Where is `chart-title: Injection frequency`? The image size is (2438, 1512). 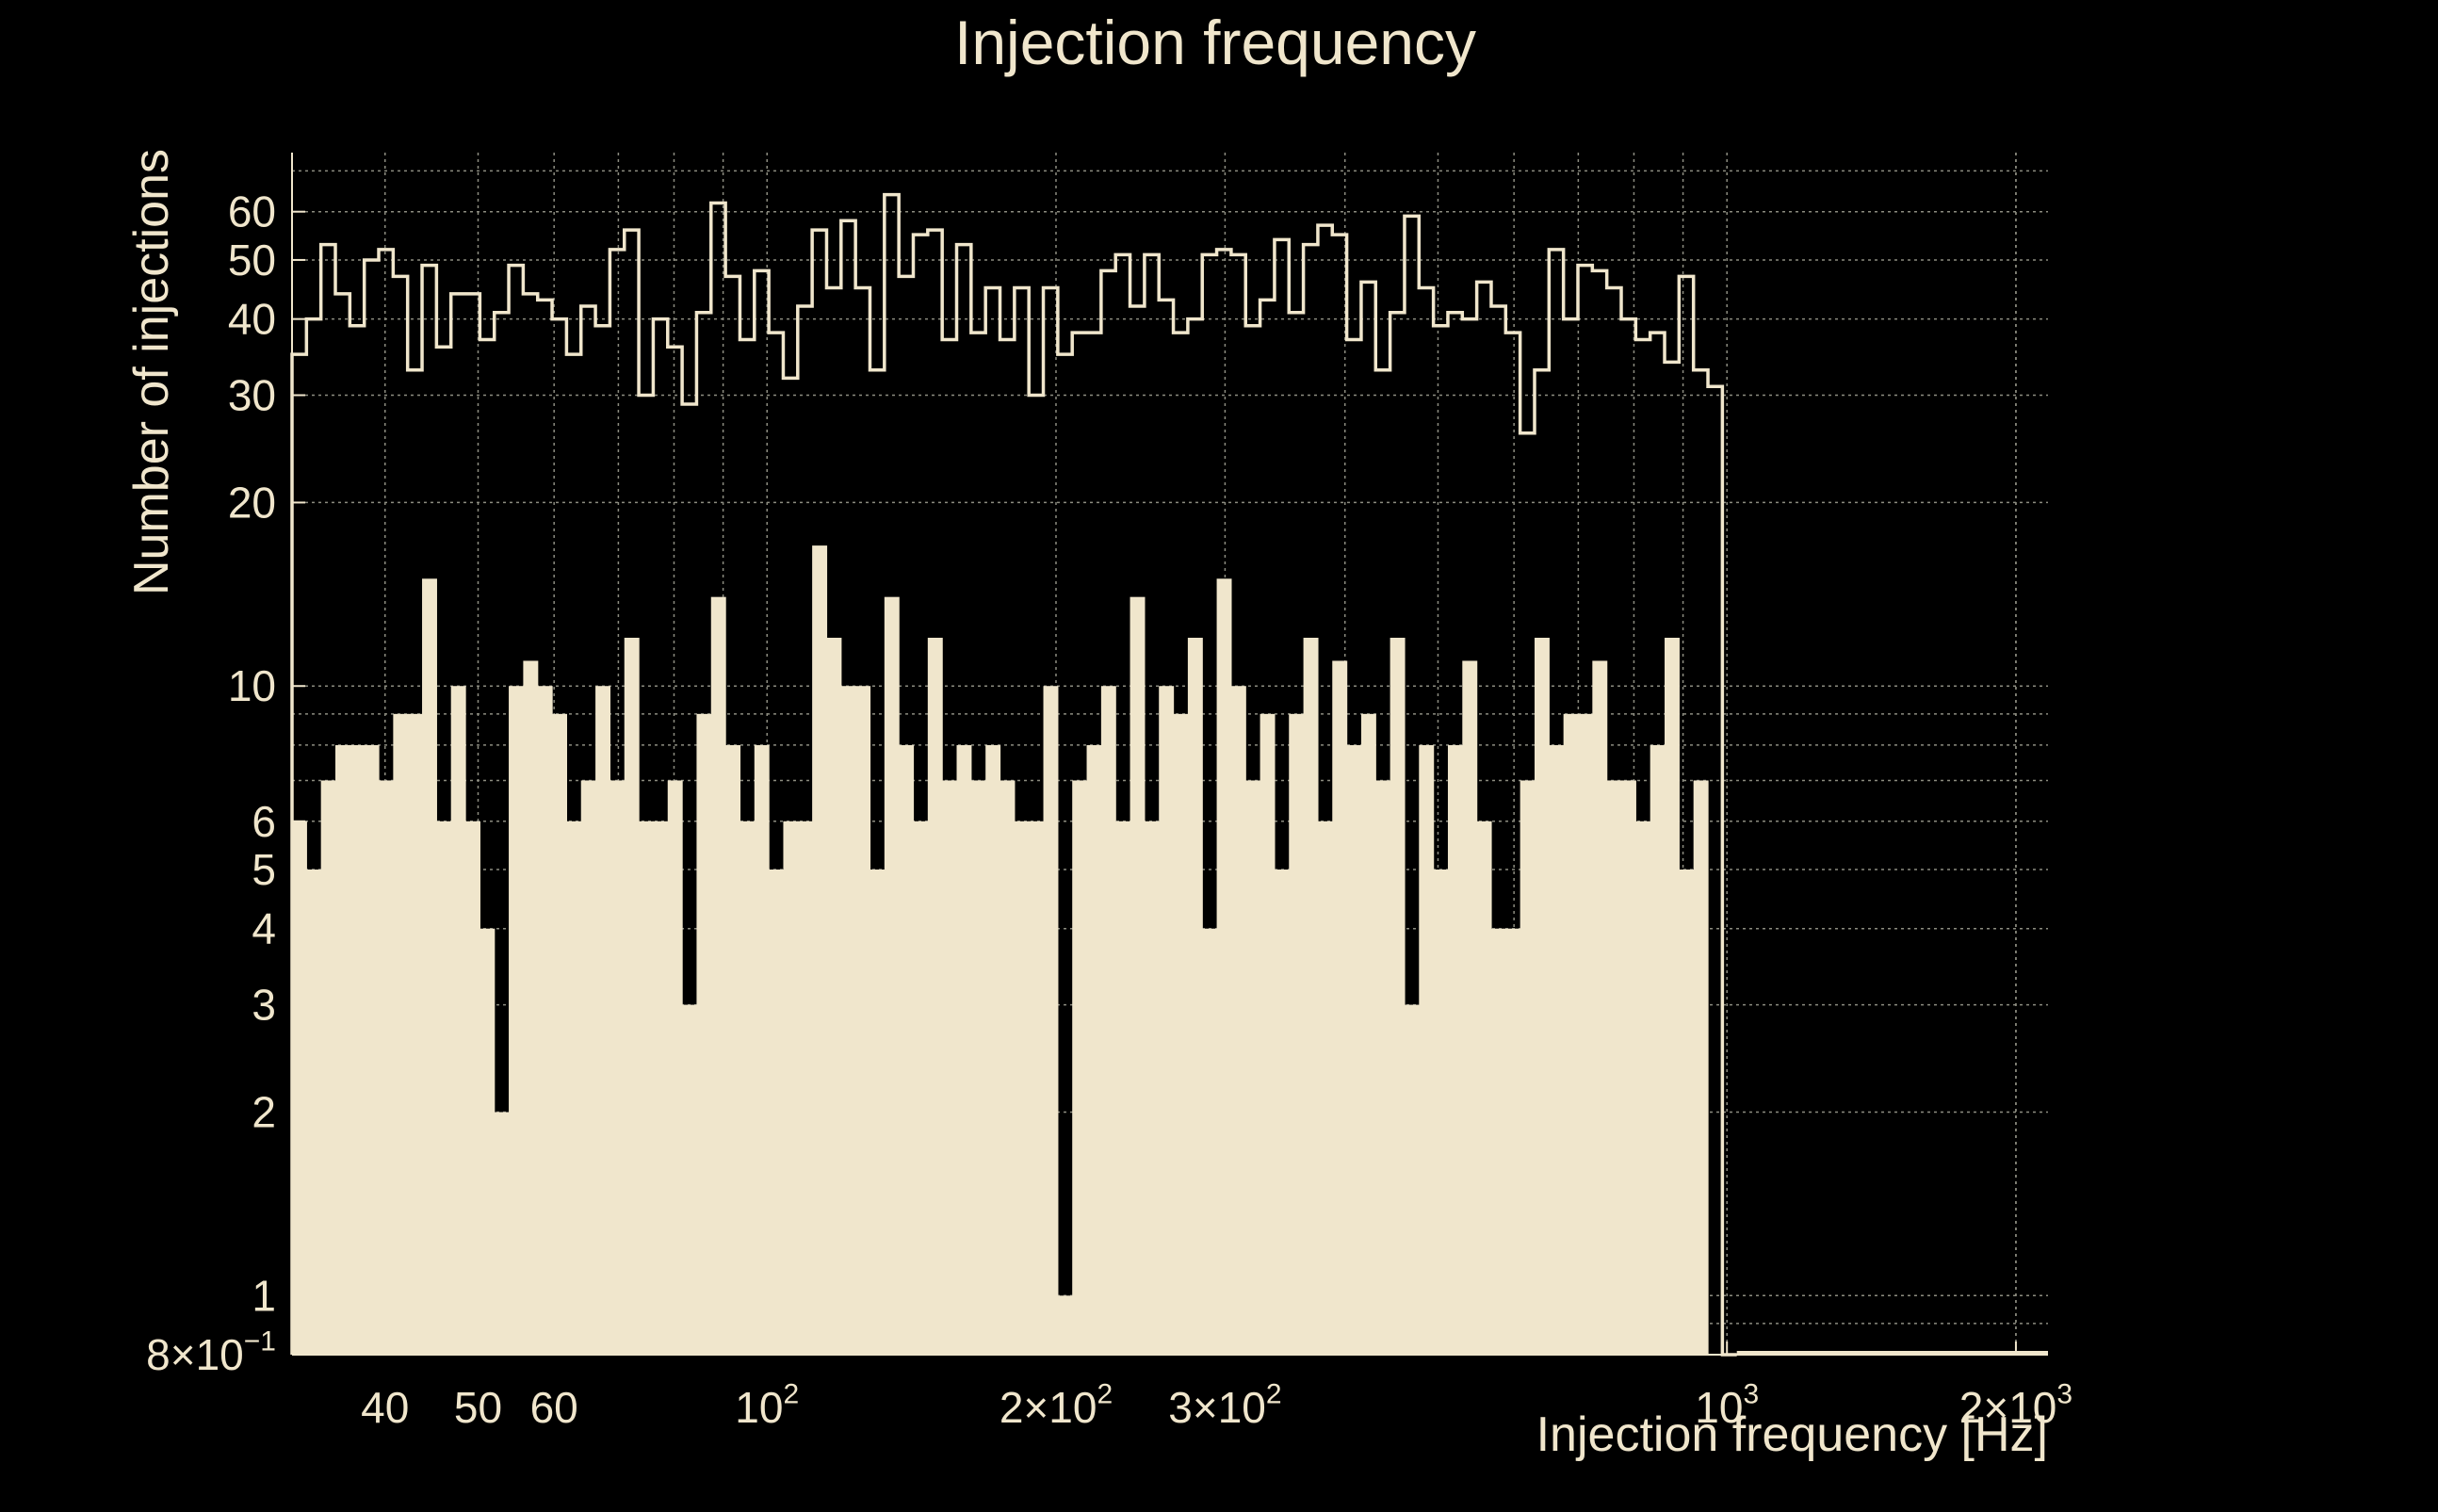 chart-title: Injection frequency is located at coordinates (1215, 42).